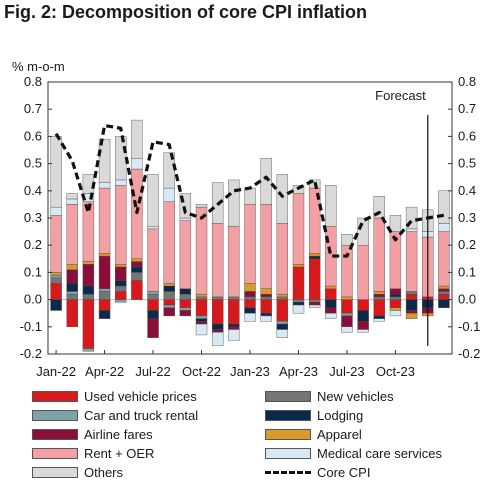 The height and width of the screenshot is (486, 500). I want to click on y-tick-label-left: -0.2, so click(31, 353).